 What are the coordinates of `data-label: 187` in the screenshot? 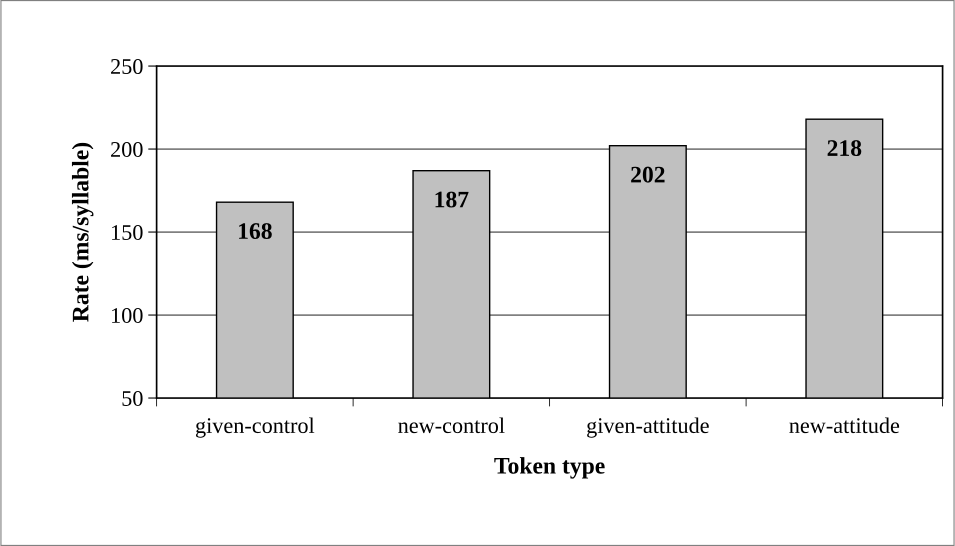 It's located at (452, 200).